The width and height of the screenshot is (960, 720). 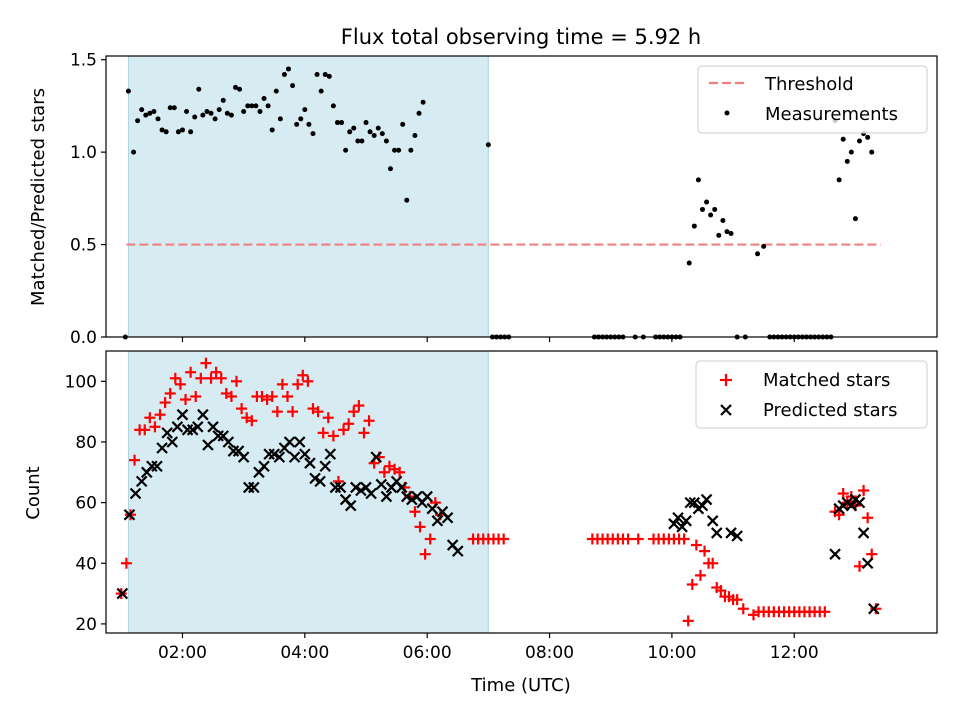 What do you see at coordinates (830, 410) in the screenshot?
I see `legend-predicted-label: Predicted stars` at bounding box center [830, 410].